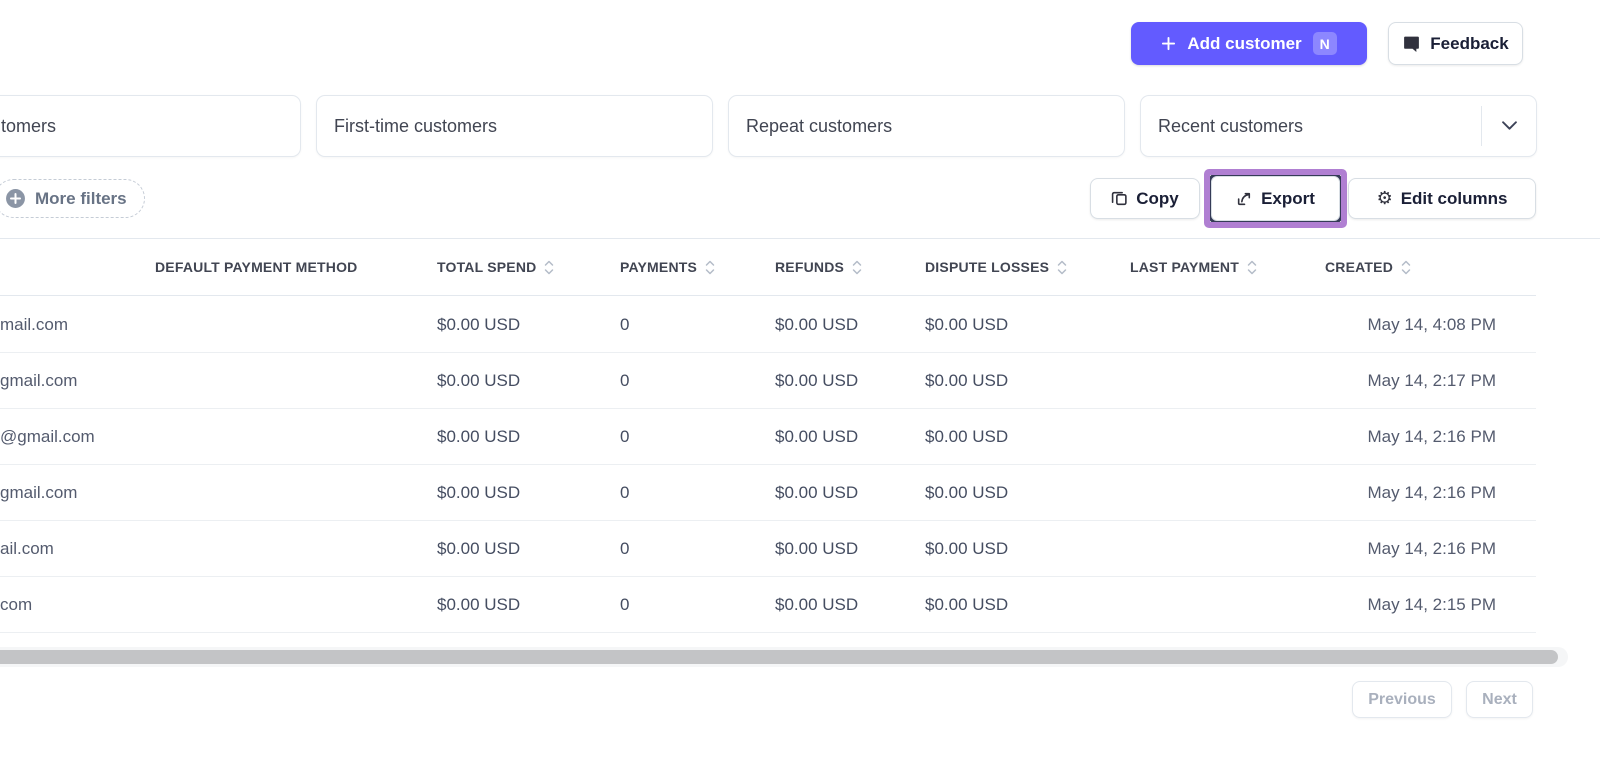 The width and height of the screenshot is (1600, 764). I want to click on cell-email: mail.com, so click(34, 324).